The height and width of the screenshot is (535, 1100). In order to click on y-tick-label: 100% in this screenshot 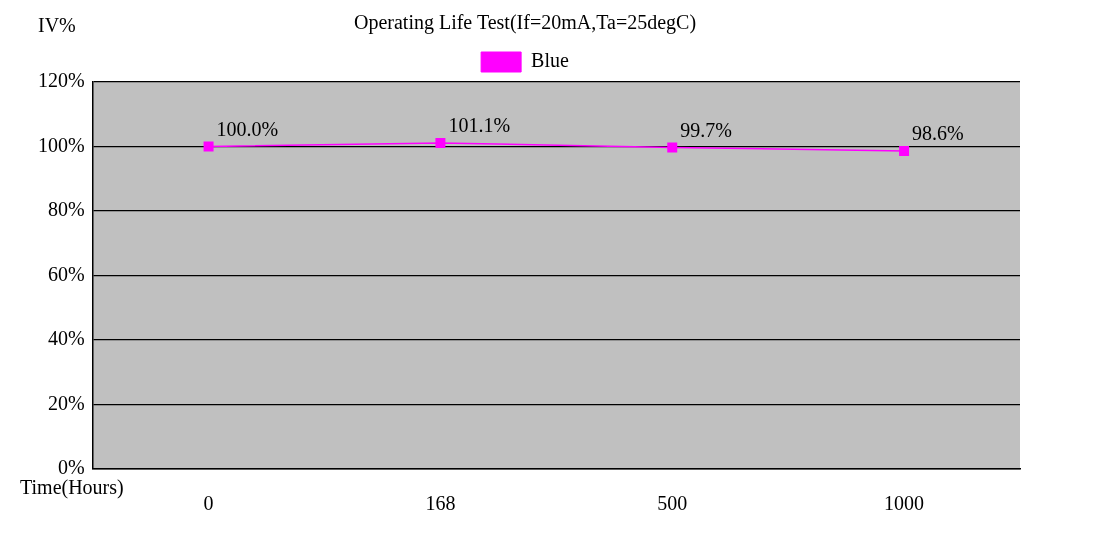, I will do `click(61, 144)`.